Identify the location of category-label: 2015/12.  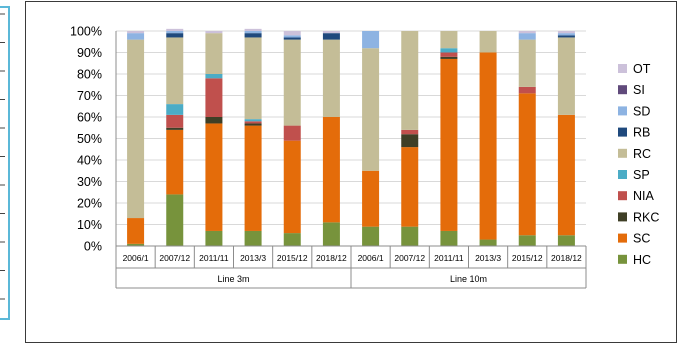
(527, 258).